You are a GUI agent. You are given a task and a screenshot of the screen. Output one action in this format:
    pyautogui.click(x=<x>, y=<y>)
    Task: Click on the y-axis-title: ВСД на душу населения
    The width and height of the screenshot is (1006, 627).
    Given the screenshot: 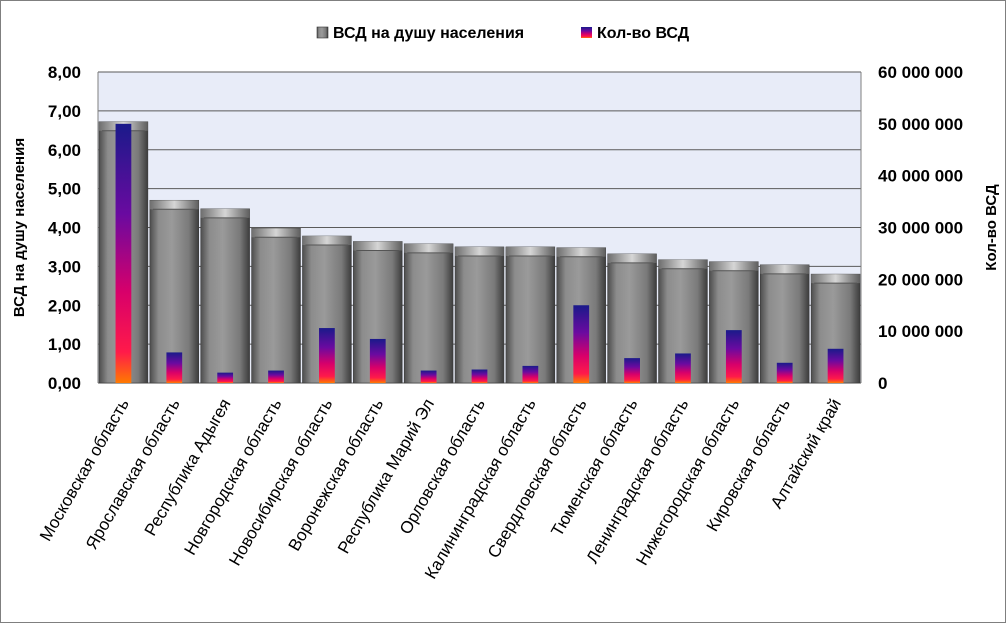 What is the action you would take?
    pyautogui.click(x=19, y=227)
    